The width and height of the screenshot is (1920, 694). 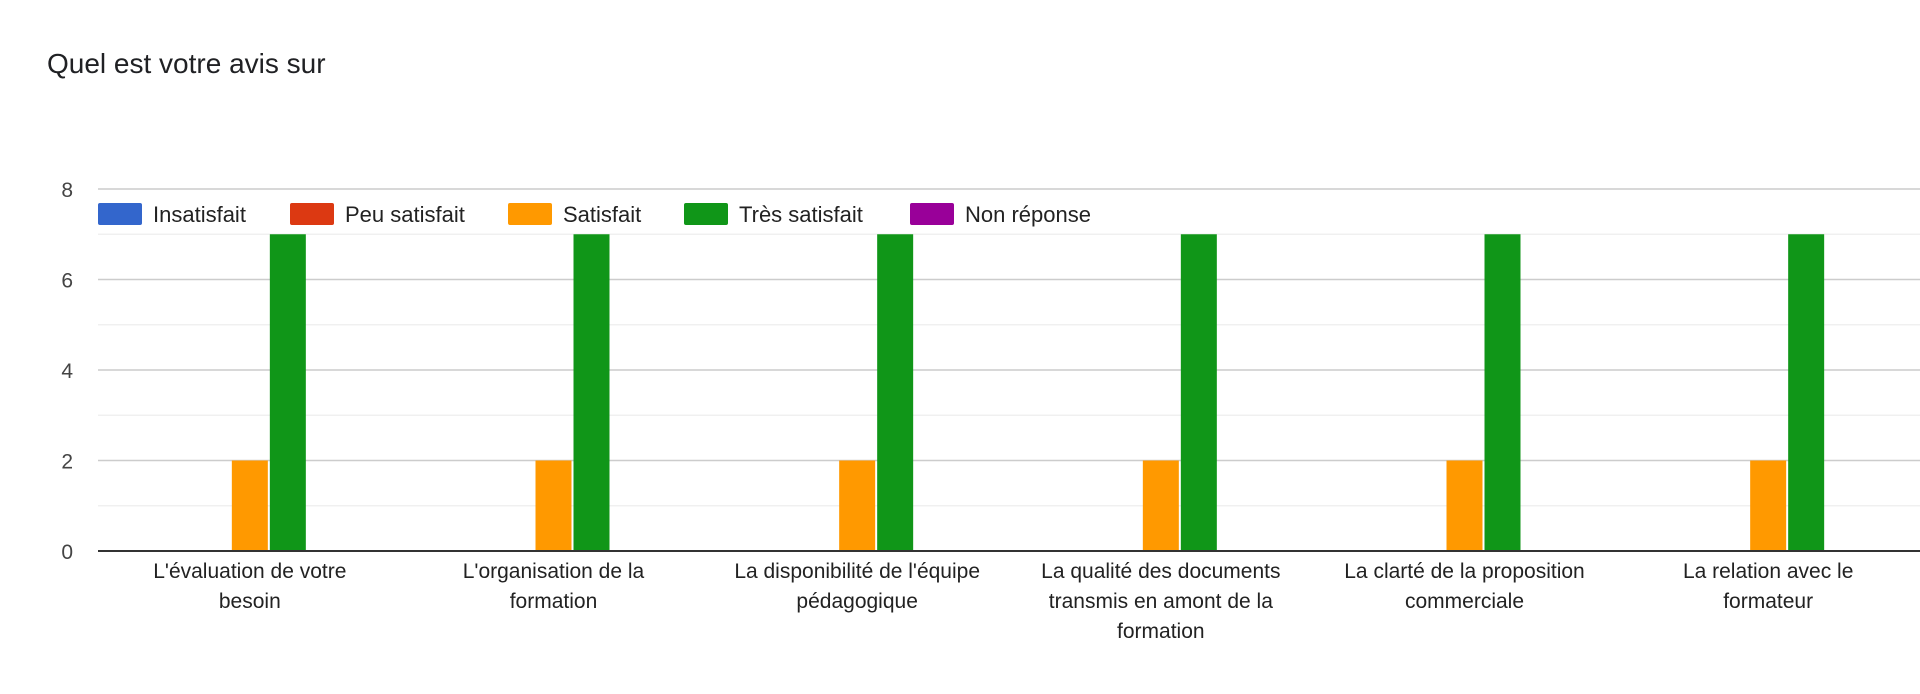 I want to click on x-category-label: La relation avec le, so click(x=1768, y=571).